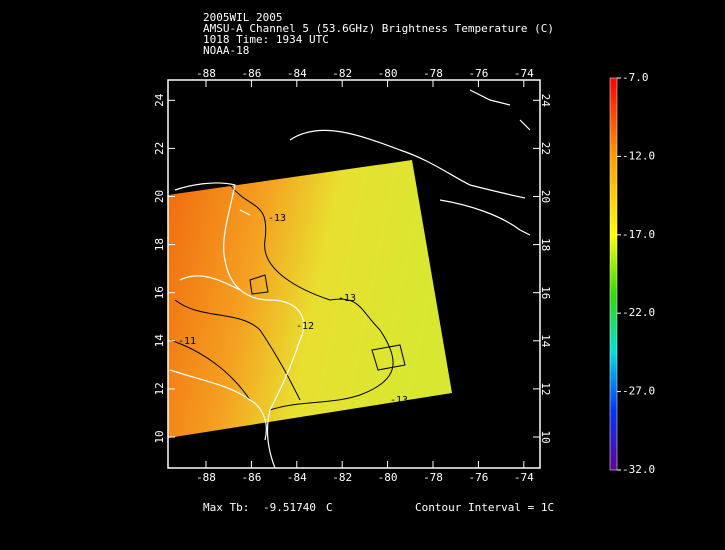 The width and height of the screenshot is (725, 550). What do you see at coordinates (638, 312) in the screenshot?
I see `colorbar-label: -22.0` at bounding box center [638, 312].